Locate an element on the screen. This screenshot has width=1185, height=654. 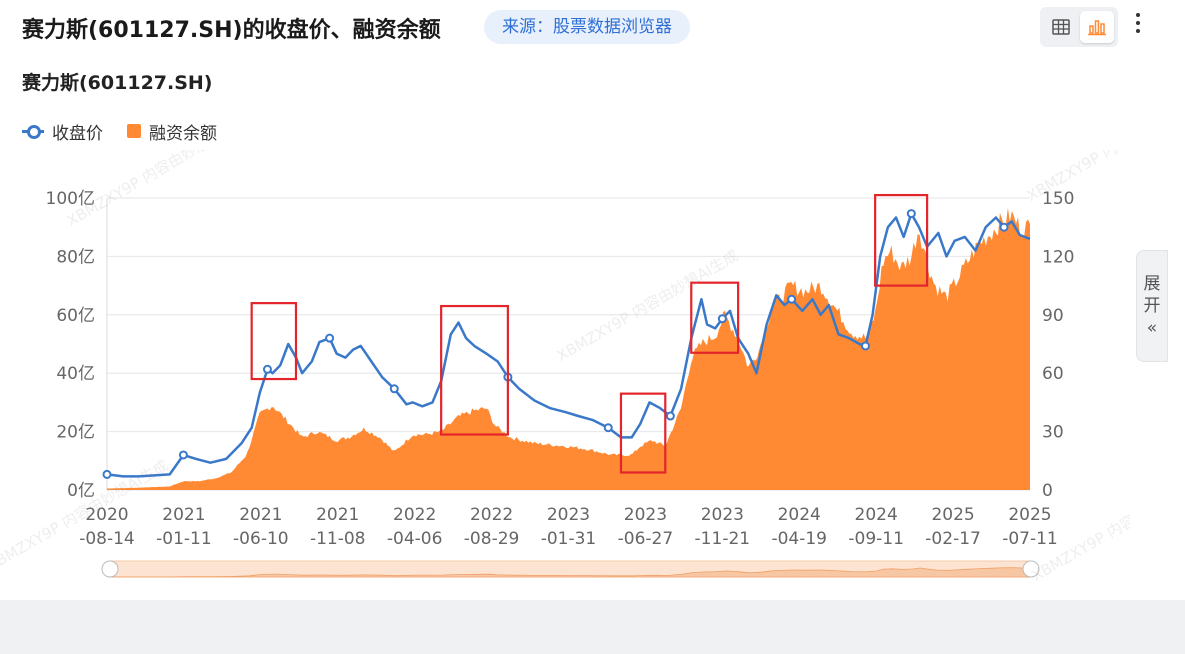
square-marker-icon is located at coordinates (134, 131).